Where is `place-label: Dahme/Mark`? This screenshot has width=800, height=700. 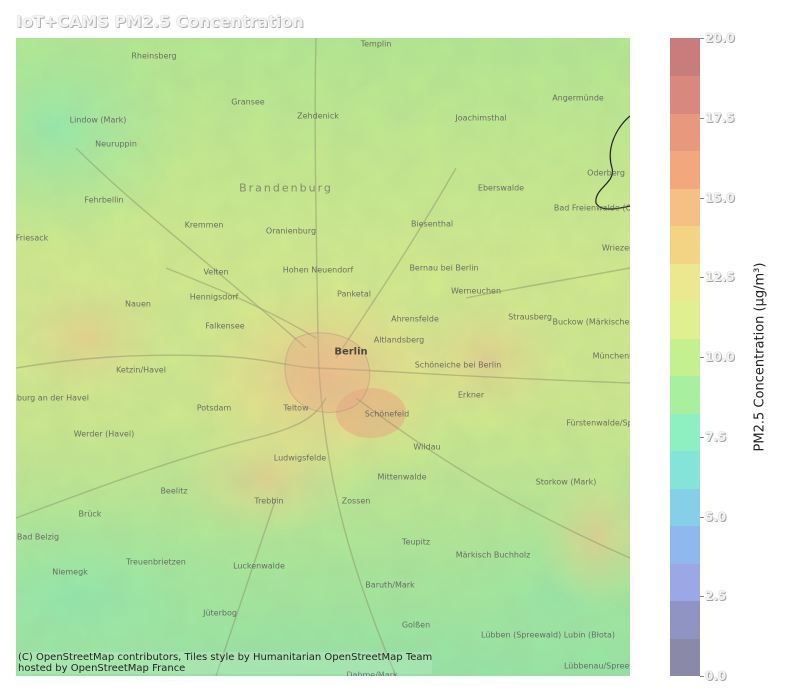 place-label: Dahme/Mark is located at coordinates (372, 673).